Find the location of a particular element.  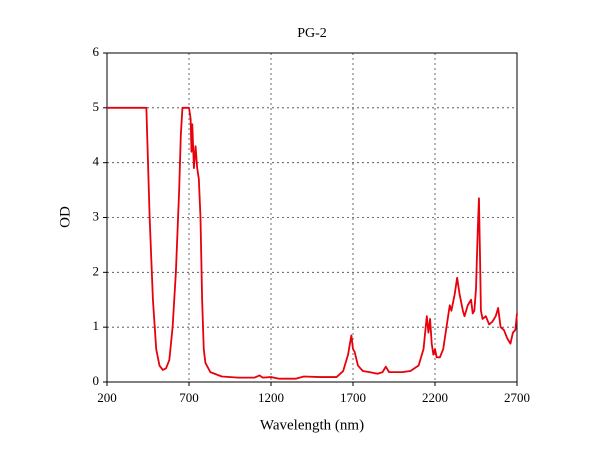

x-tick-label: 2200 is located at coordinates (435, 397).